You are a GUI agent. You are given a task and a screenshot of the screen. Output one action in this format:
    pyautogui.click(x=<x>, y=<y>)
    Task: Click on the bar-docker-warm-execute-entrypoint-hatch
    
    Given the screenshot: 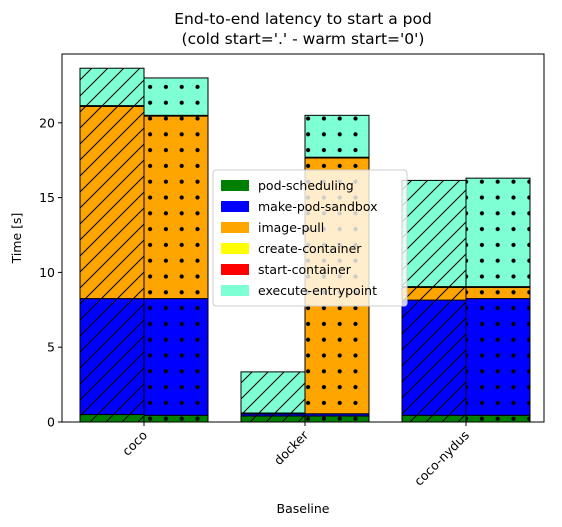 What is the action you would take?
    pyautogui.click(x=273, y=392)
    